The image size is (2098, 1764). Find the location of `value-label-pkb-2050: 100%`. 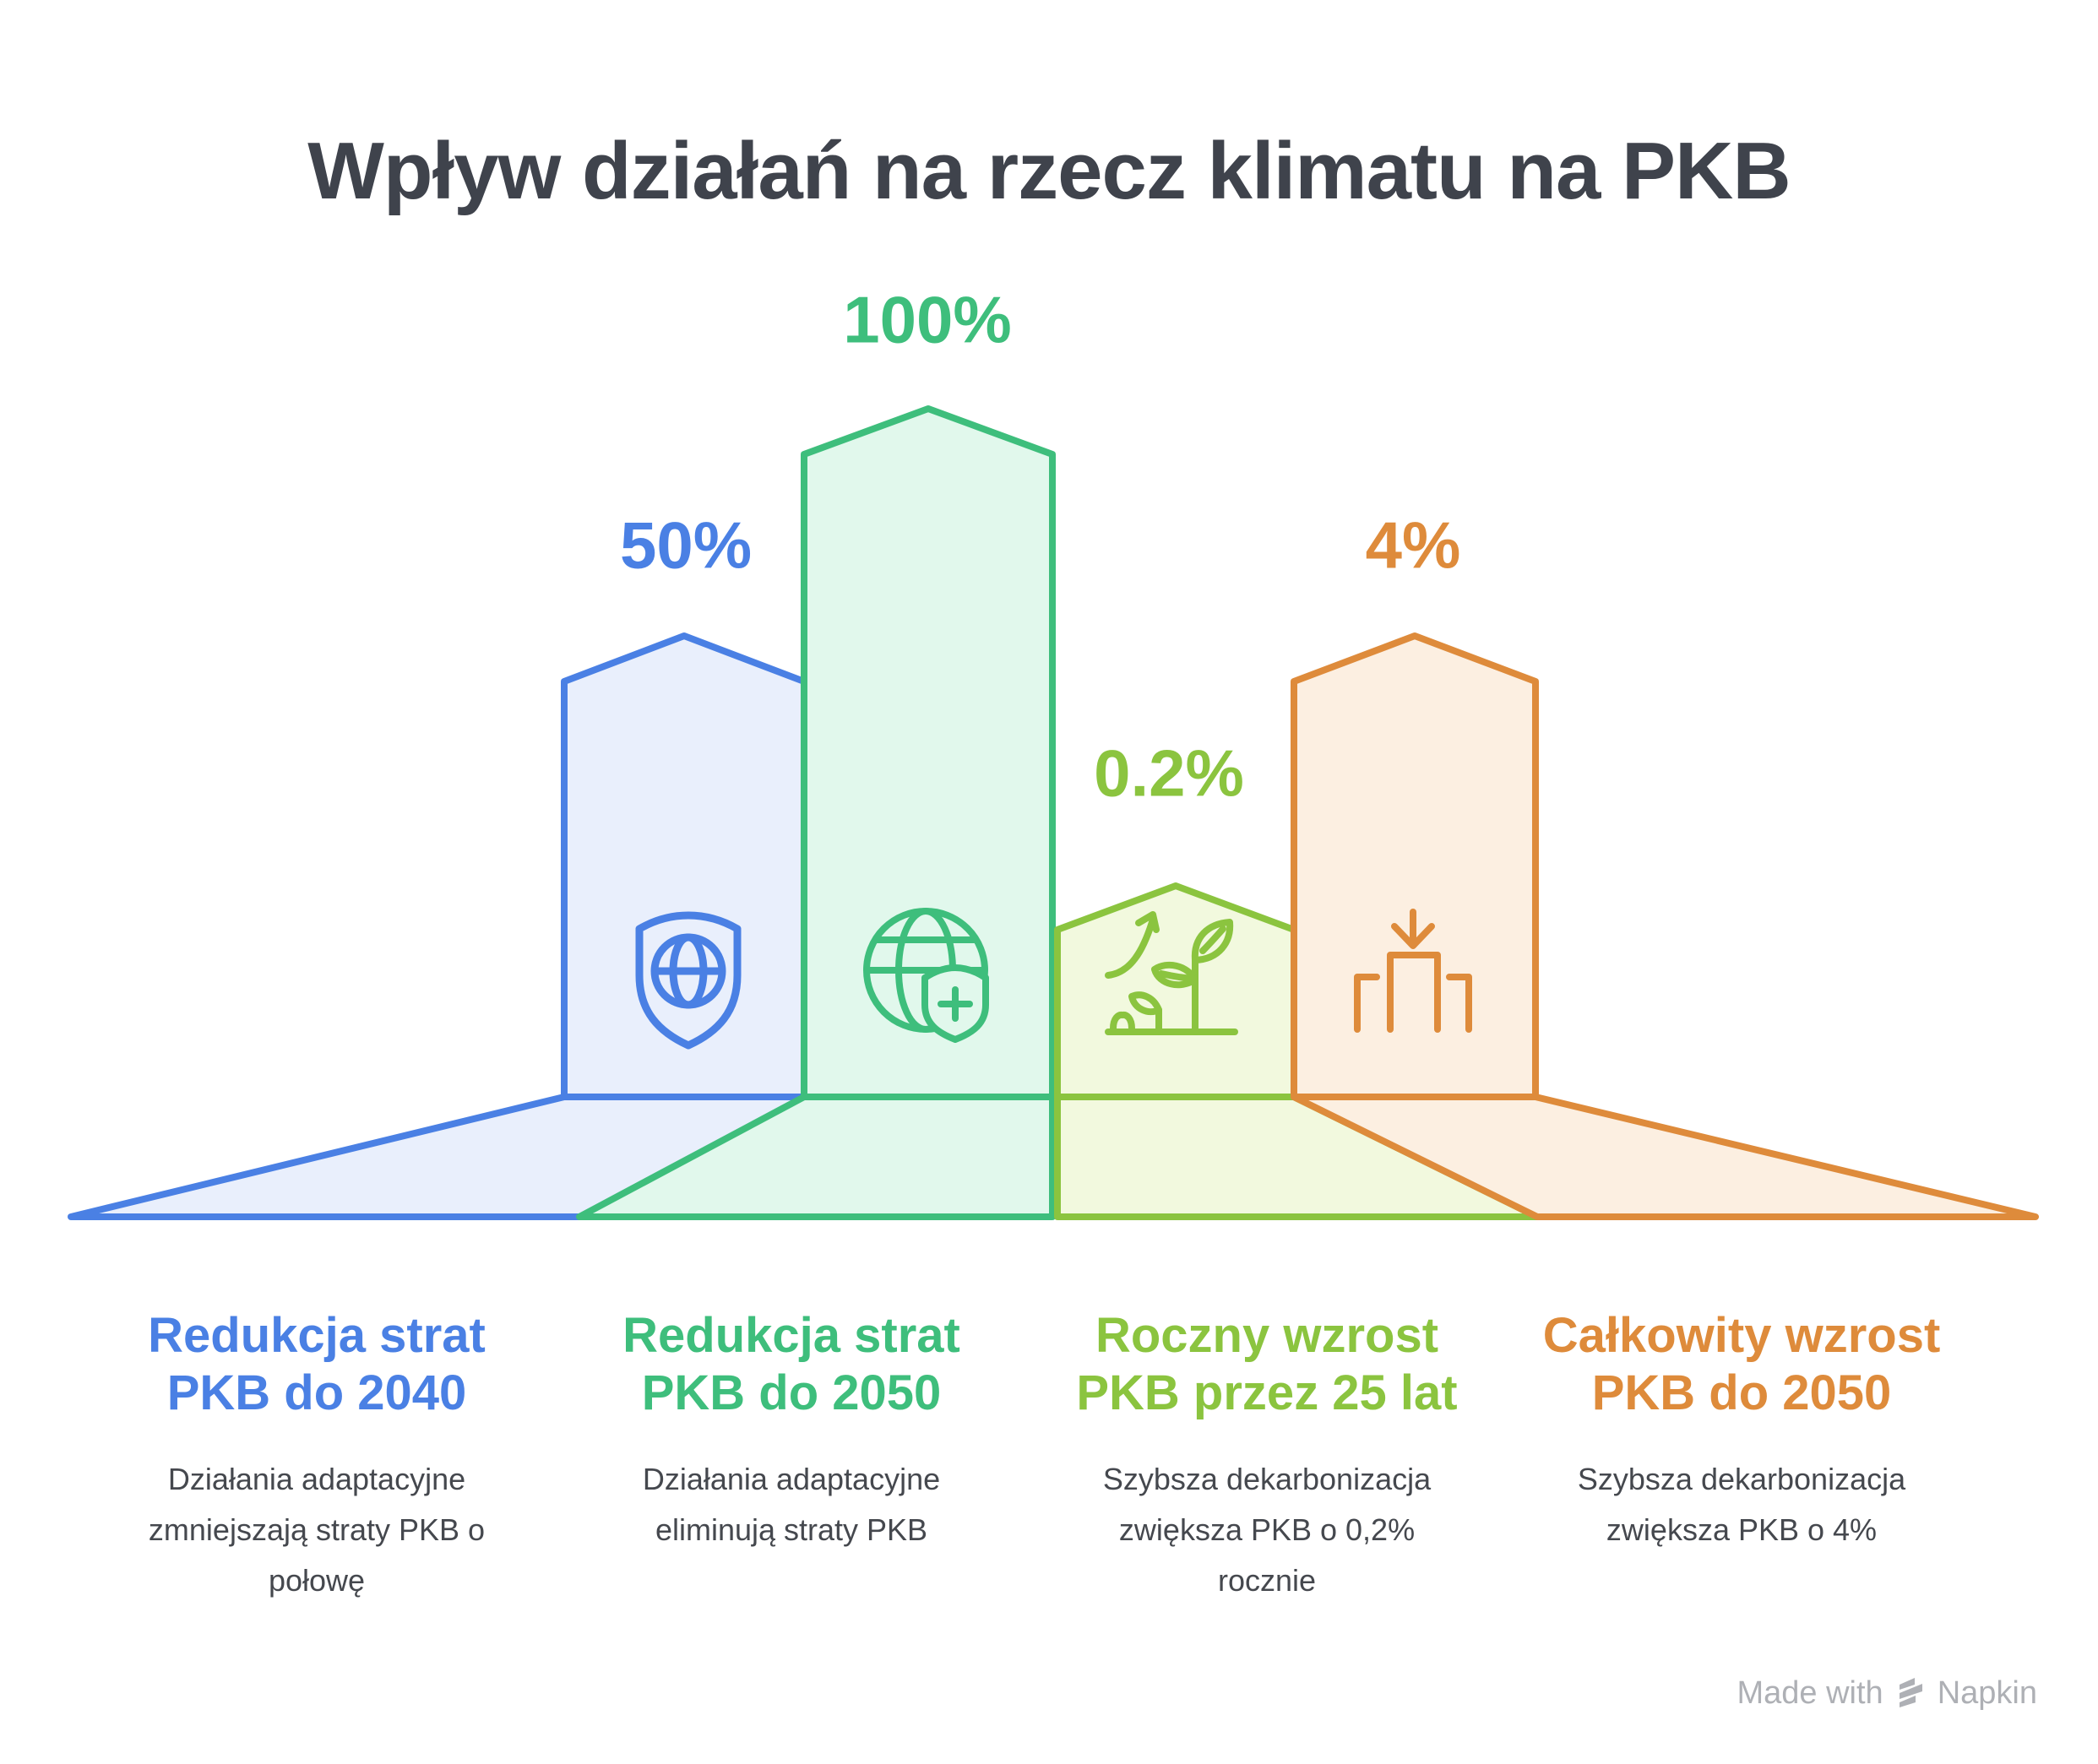

value-label-pkb-2050: 100% is located at coordinates (927, 319).